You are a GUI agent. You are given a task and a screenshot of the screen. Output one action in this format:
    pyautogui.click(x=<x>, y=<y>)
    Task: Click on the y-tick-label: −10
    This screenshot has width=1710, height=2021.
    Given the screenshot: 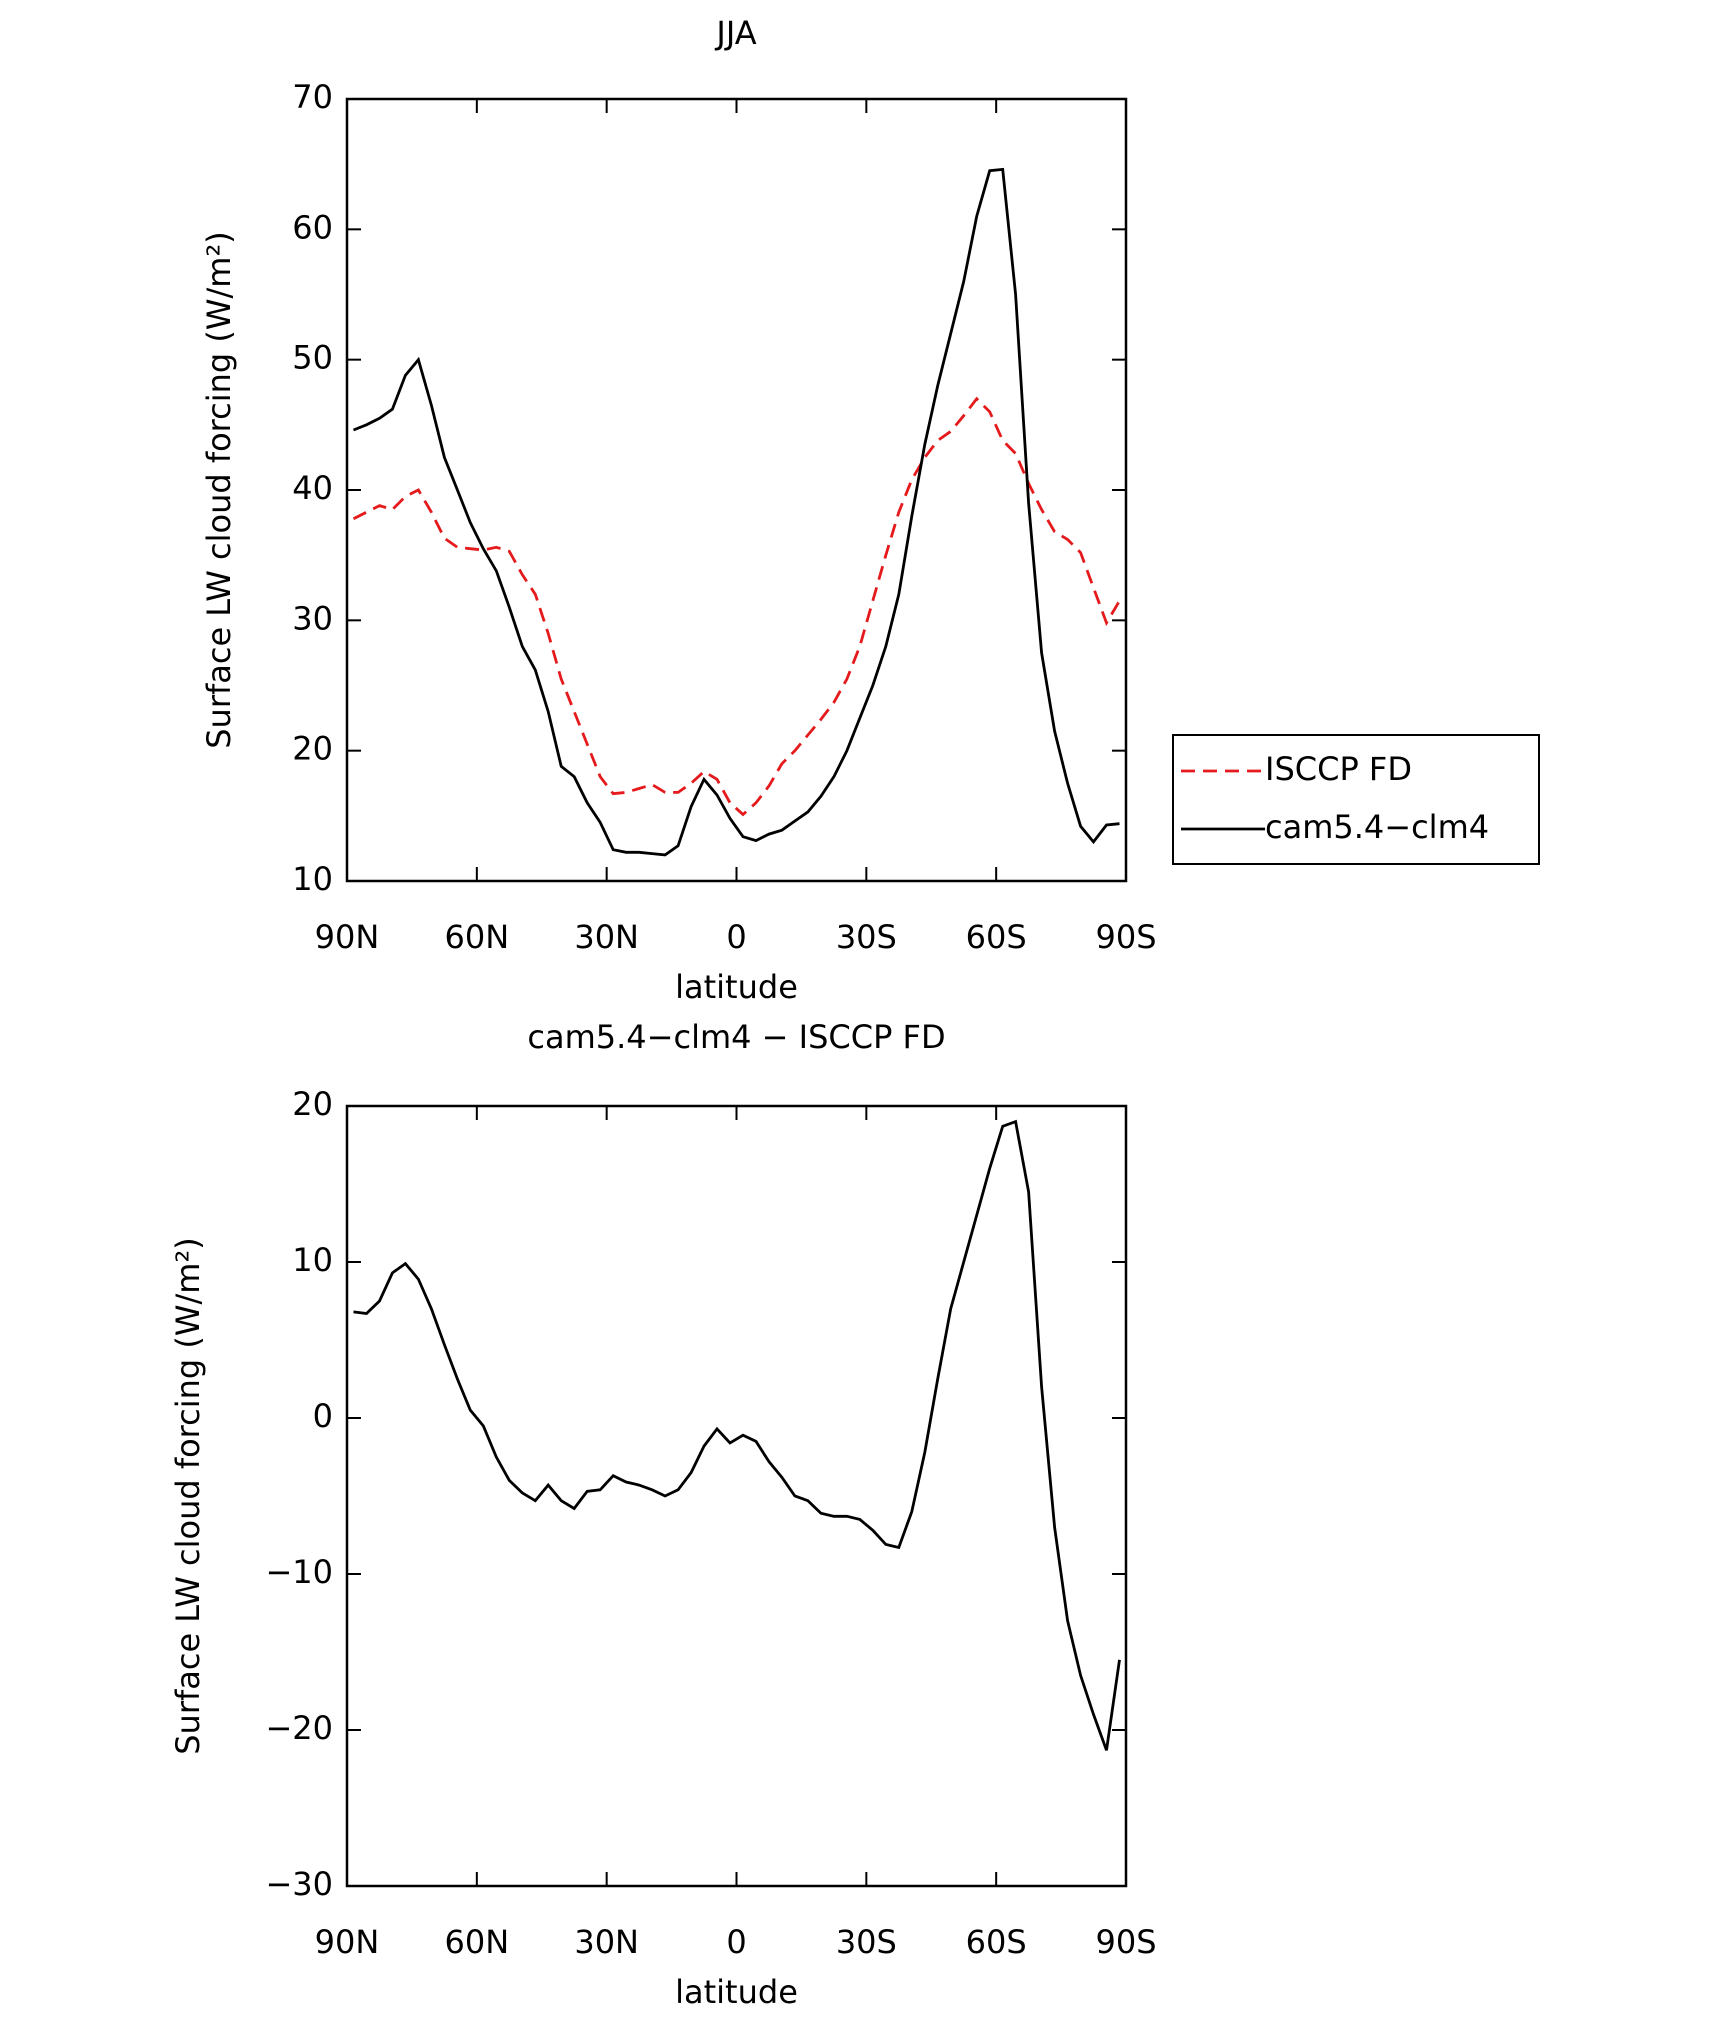 What is the action you would take?
    pyautogui.click(x=299, y=1572)
    